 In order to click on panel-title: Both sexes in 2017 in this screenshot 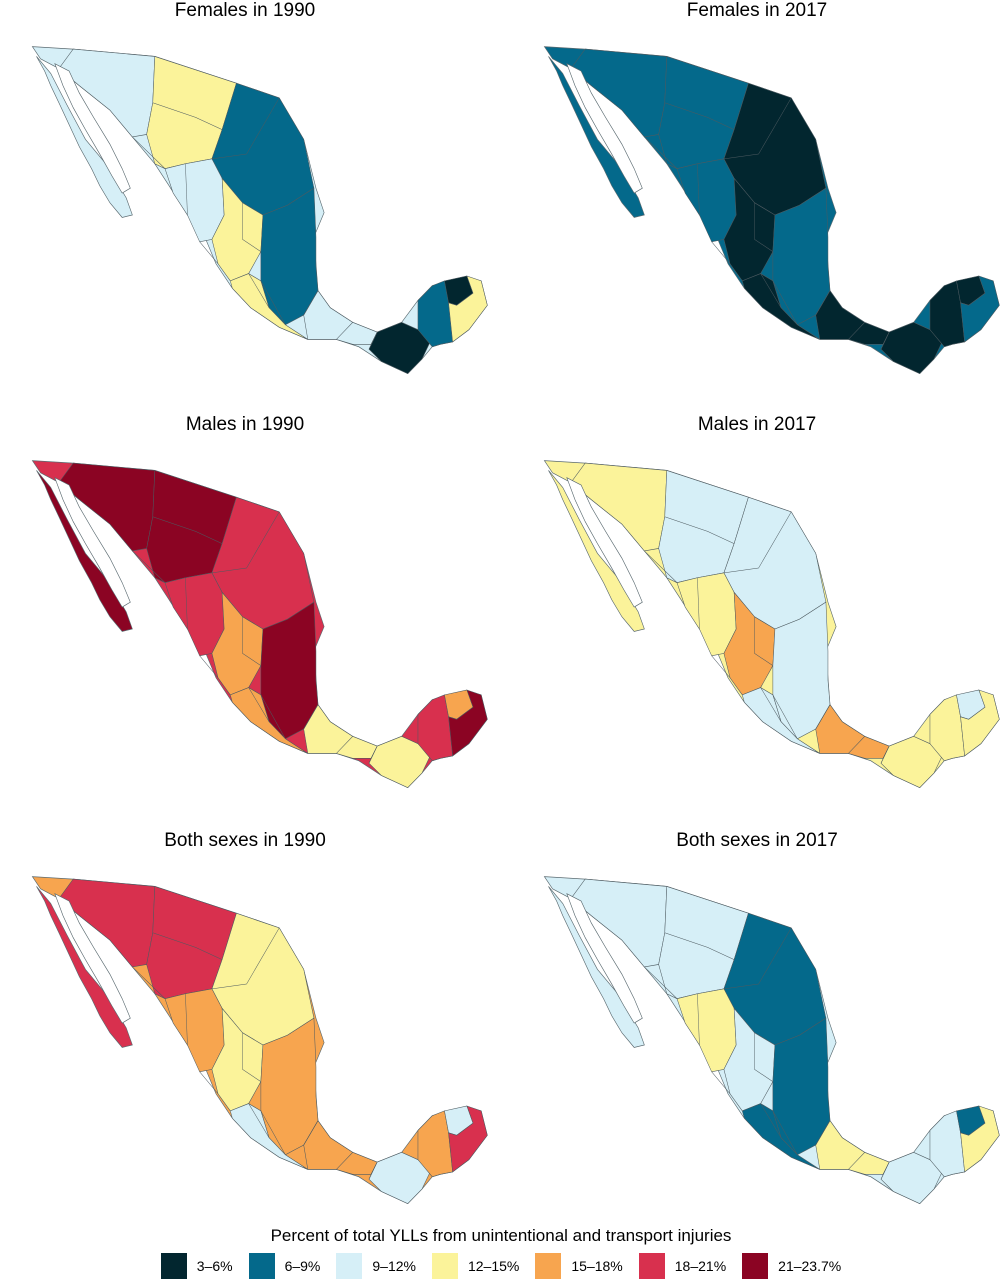, I will do `click(757, 840)`.